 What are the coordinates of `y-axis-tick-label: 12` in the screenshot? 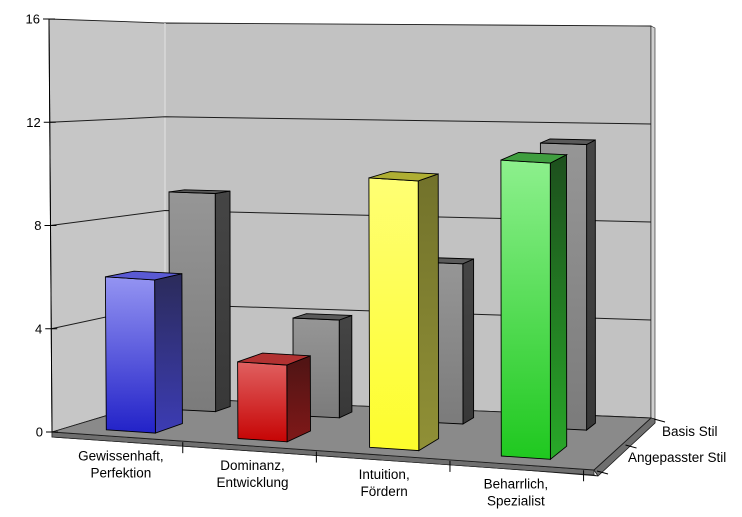 It's located at (33, 122).